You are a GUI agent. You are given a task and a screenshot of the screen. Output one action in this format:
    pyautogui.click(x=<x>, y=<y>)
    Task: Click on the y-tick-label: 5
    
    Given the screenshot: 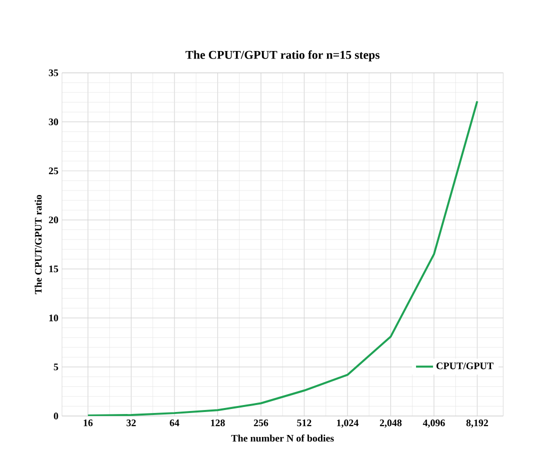 What is the action you would take?
    pyautogui.click(x=56, y=367)
    